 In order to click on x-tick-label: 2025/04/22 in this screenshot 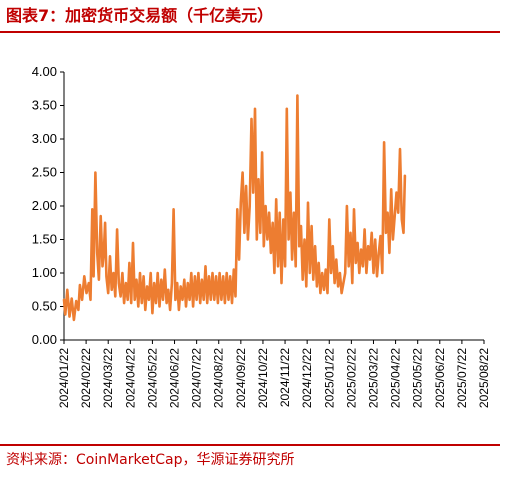, I will do `click(396, 378)`.